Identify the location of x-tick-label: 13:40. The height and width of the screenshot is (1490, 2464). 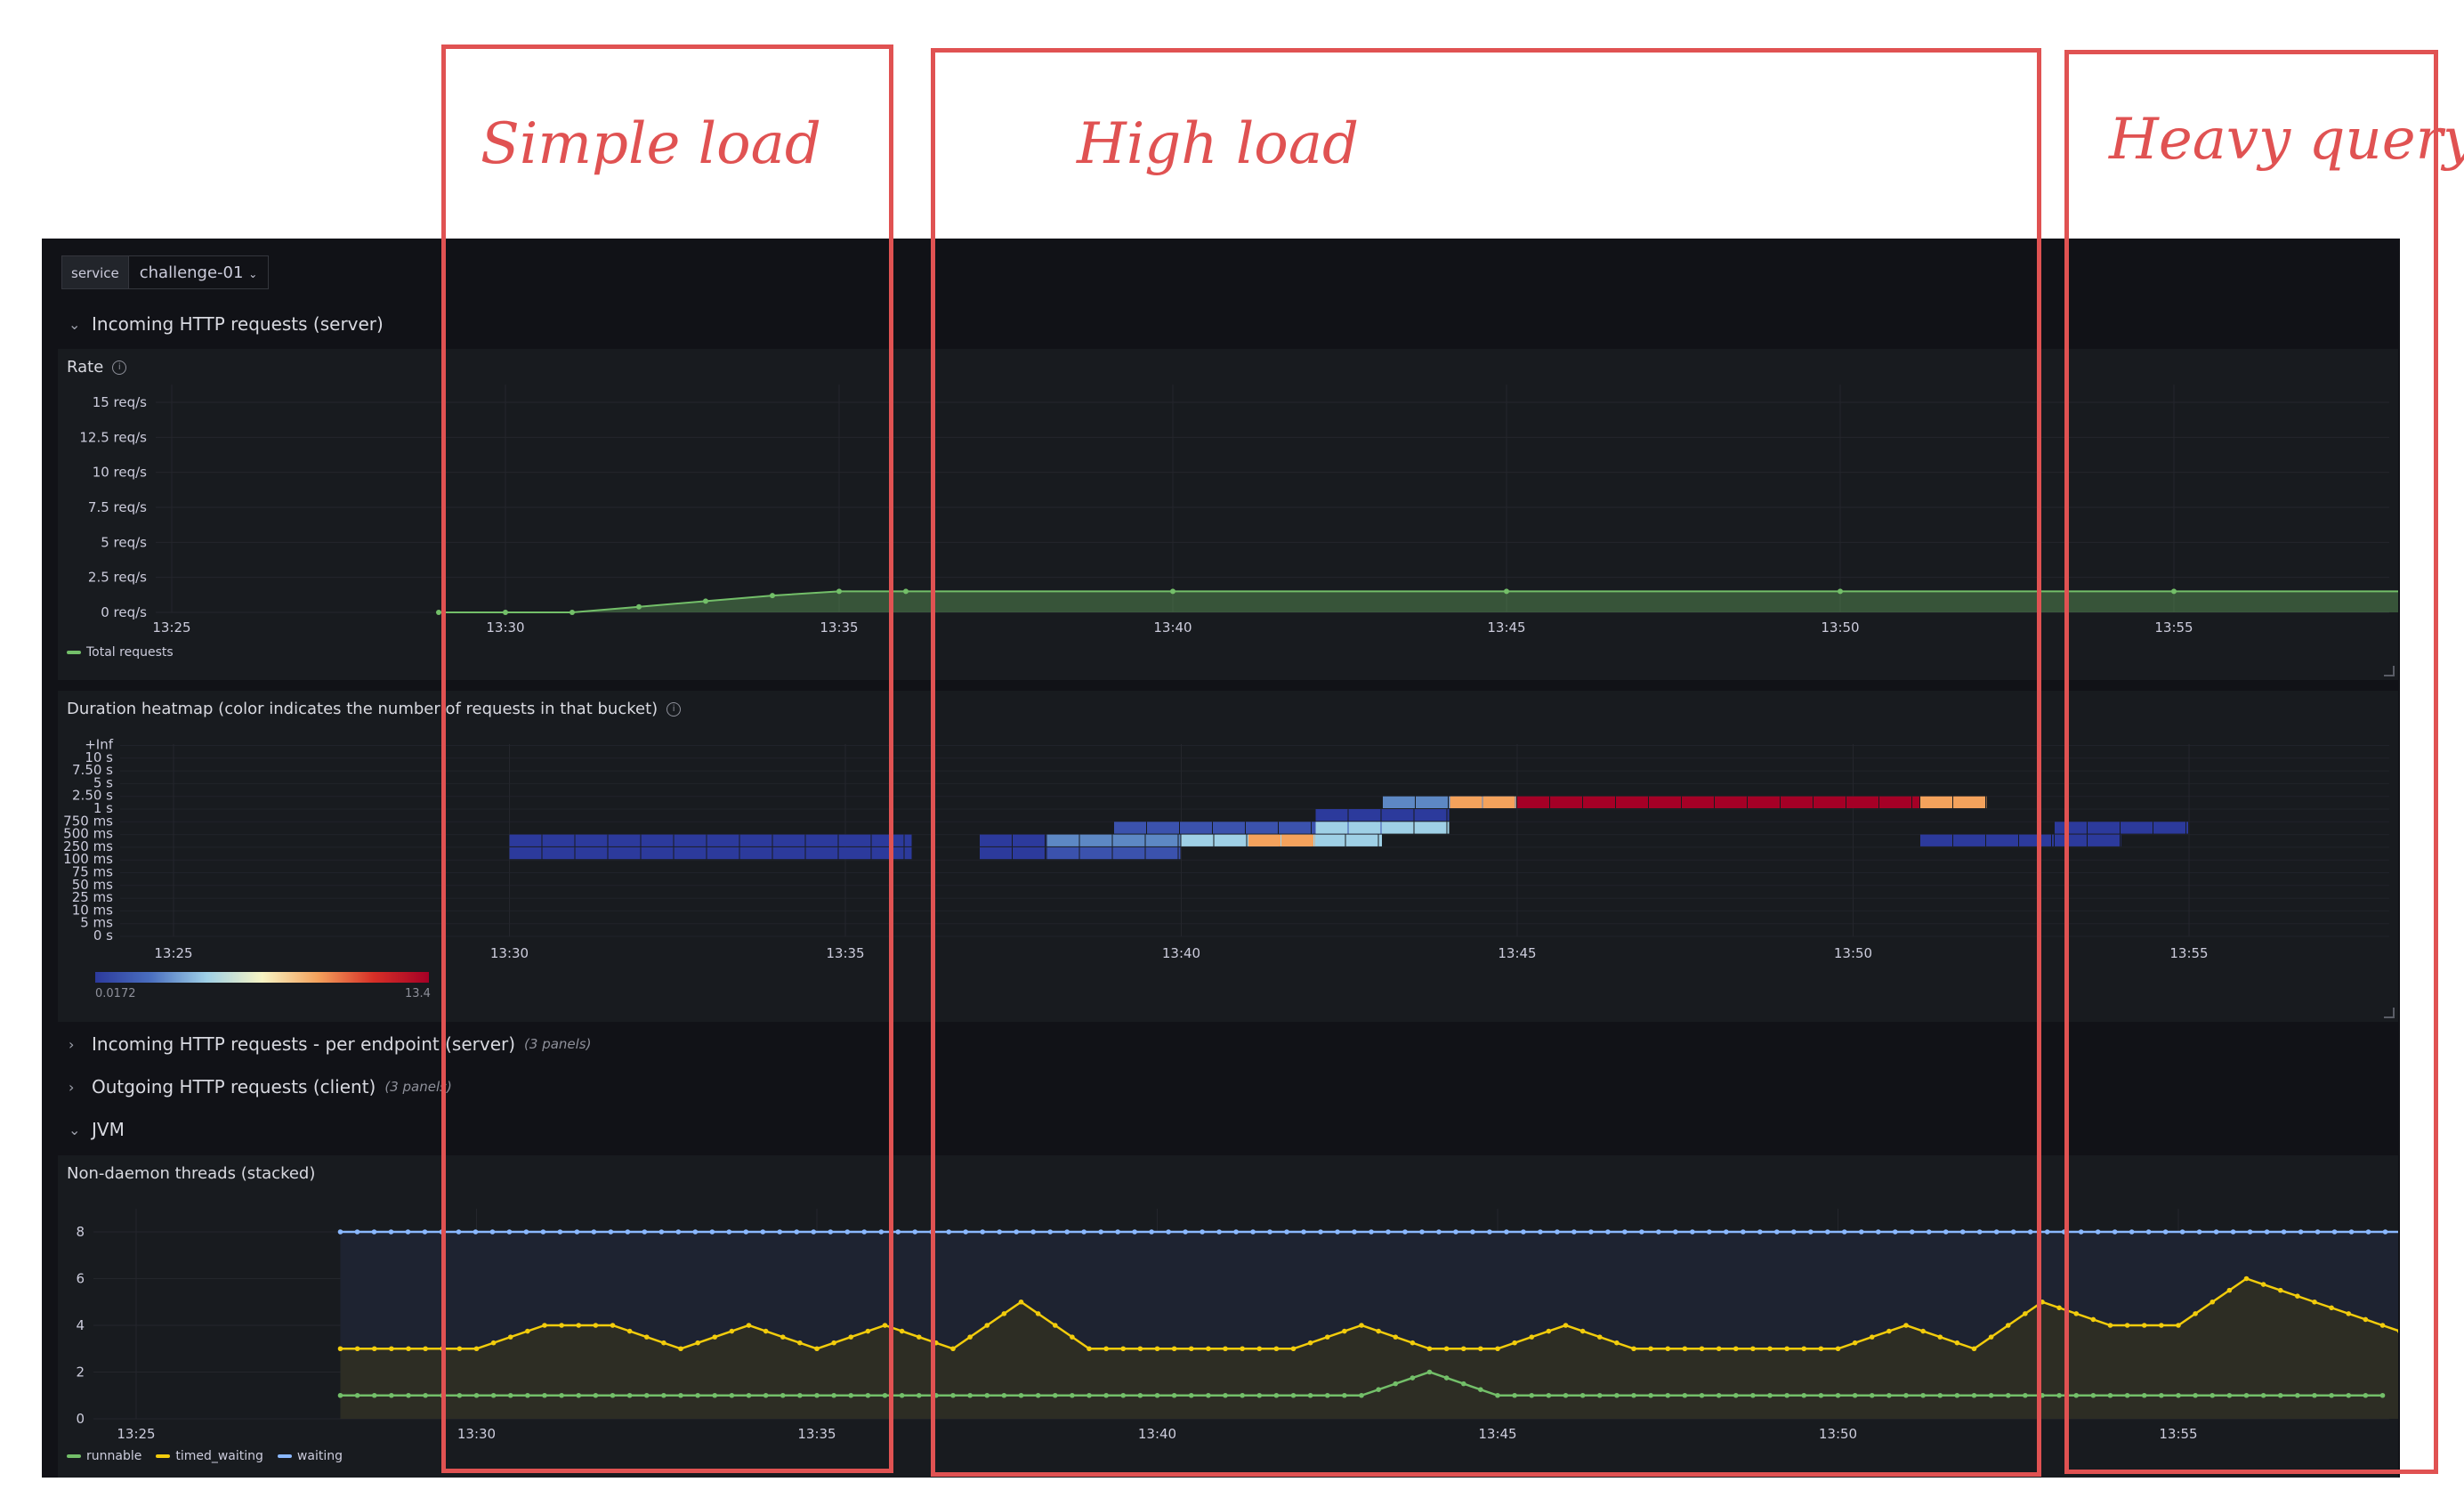
(1157, 1434).